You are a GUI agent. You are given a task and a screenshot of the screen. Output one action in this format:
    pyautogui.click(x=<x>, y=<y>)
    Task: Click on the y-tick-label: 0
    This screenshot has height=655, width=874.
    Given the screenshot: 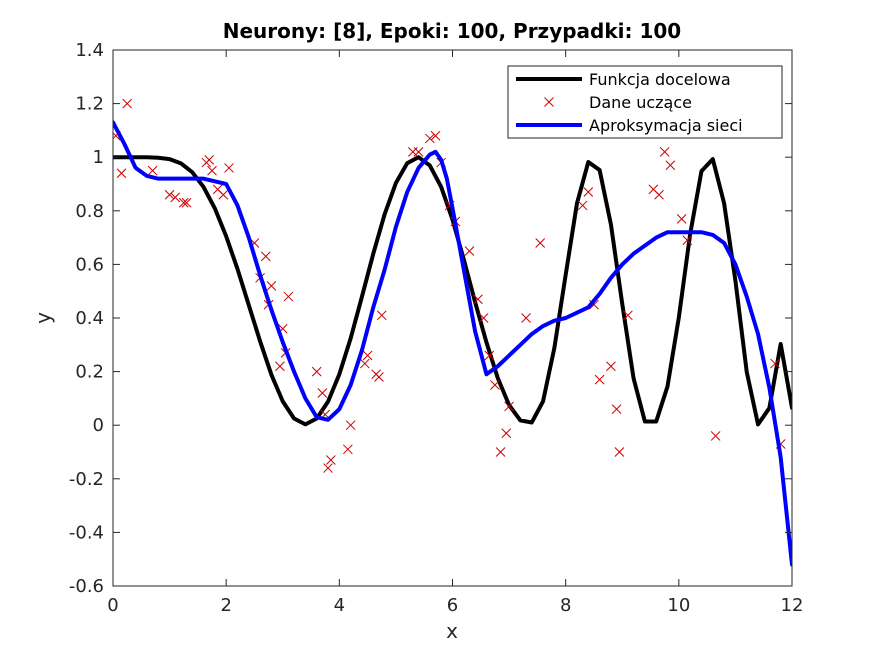 What is the action you would take?
    pyautogui.click(x=98, y=425)
    